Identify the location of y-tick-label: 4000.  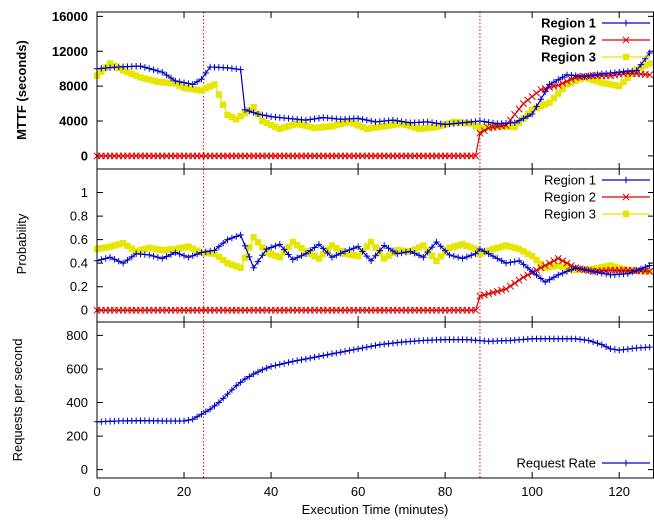
(73, 121).